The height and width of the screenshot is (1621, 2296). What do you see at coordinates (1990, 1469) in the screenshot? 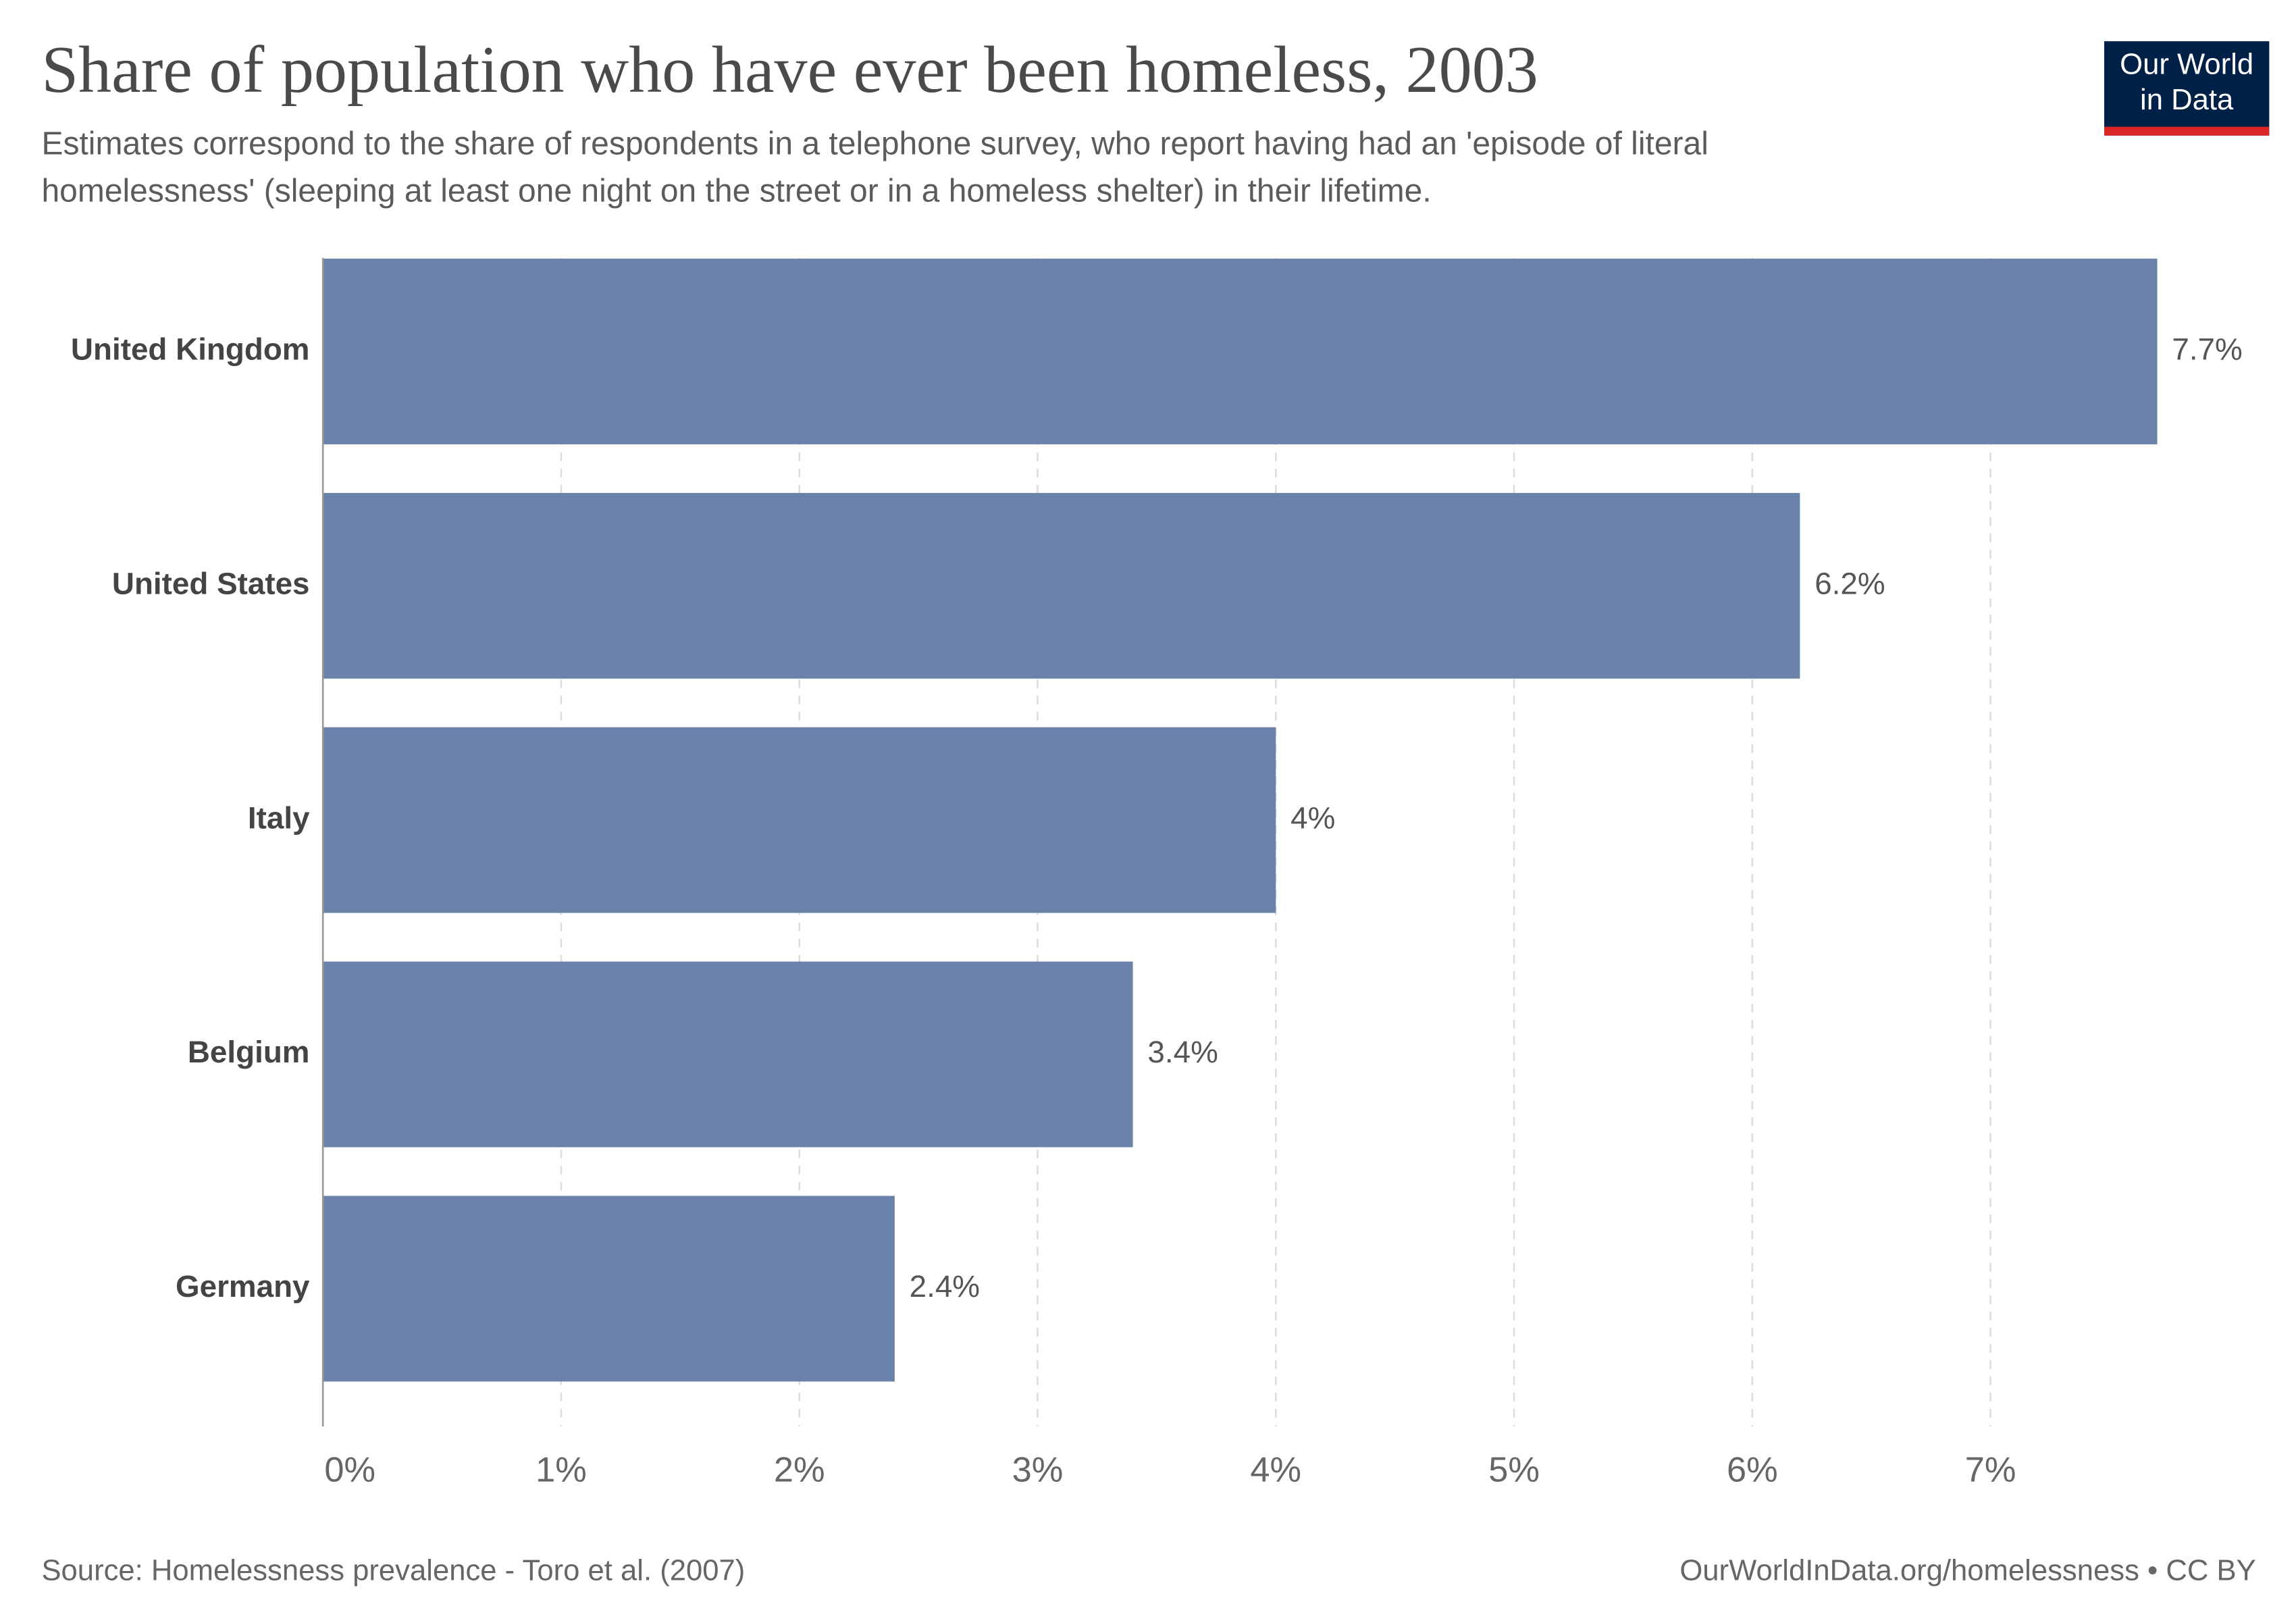
I see `x-tick-label: 7%` at bounding box center [1990, 1469].